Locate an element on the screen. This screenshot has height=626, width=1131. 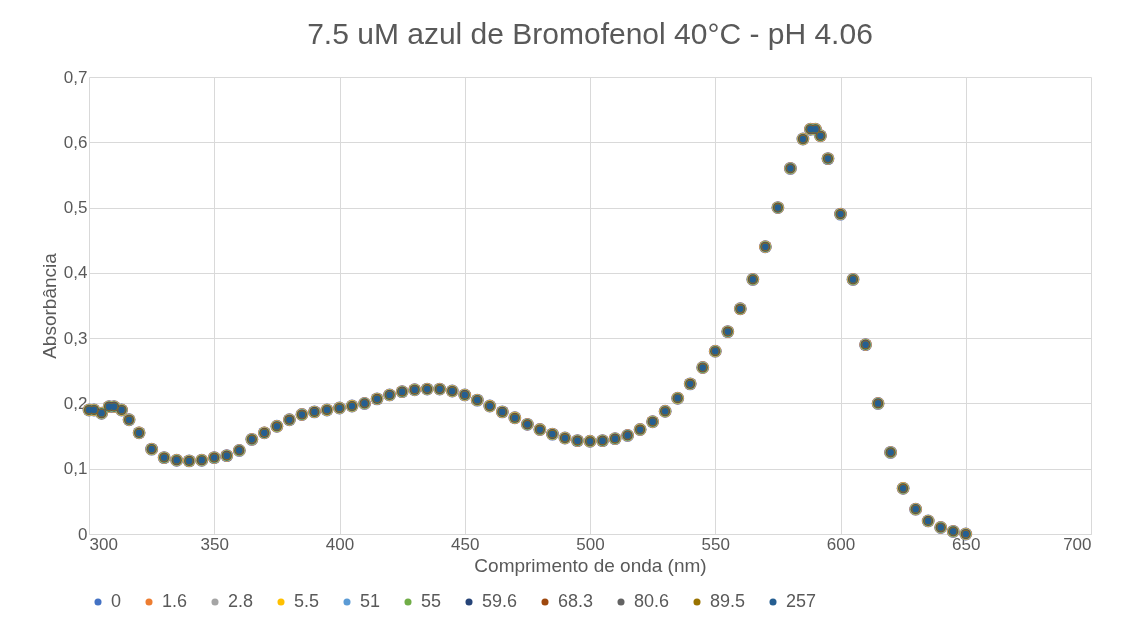
legend-label: 80.6 is located at coordinates (652, 601).